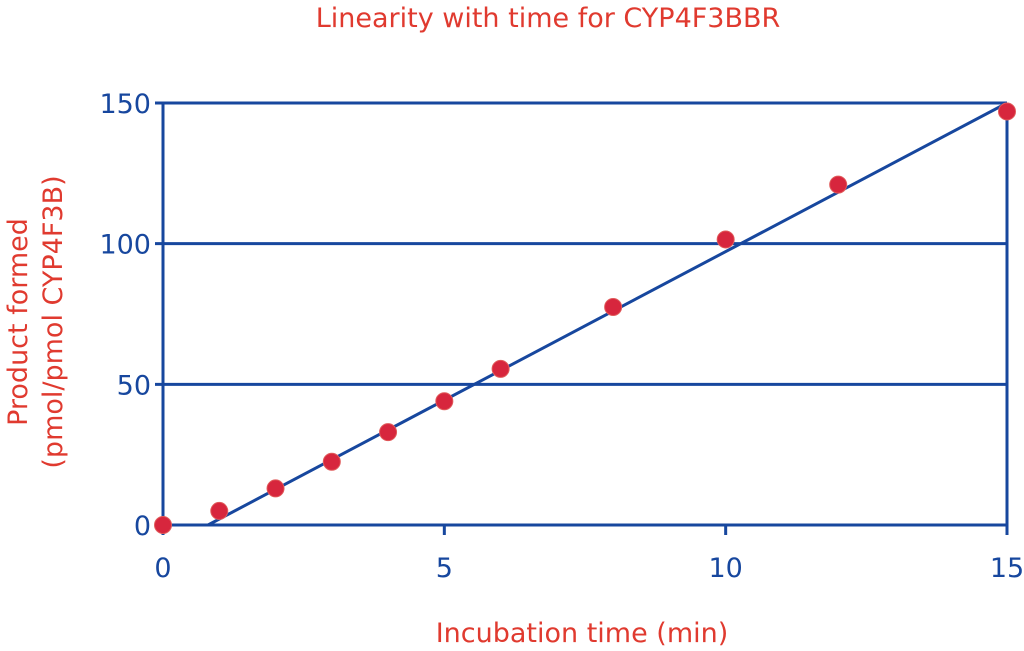 This screenshot has height=651, width=1024. What do you see at coordinates (589, 568) in the screenshot?
I see `x-tick-labels: 0 5 10 15` at bounding box center [589, 568].